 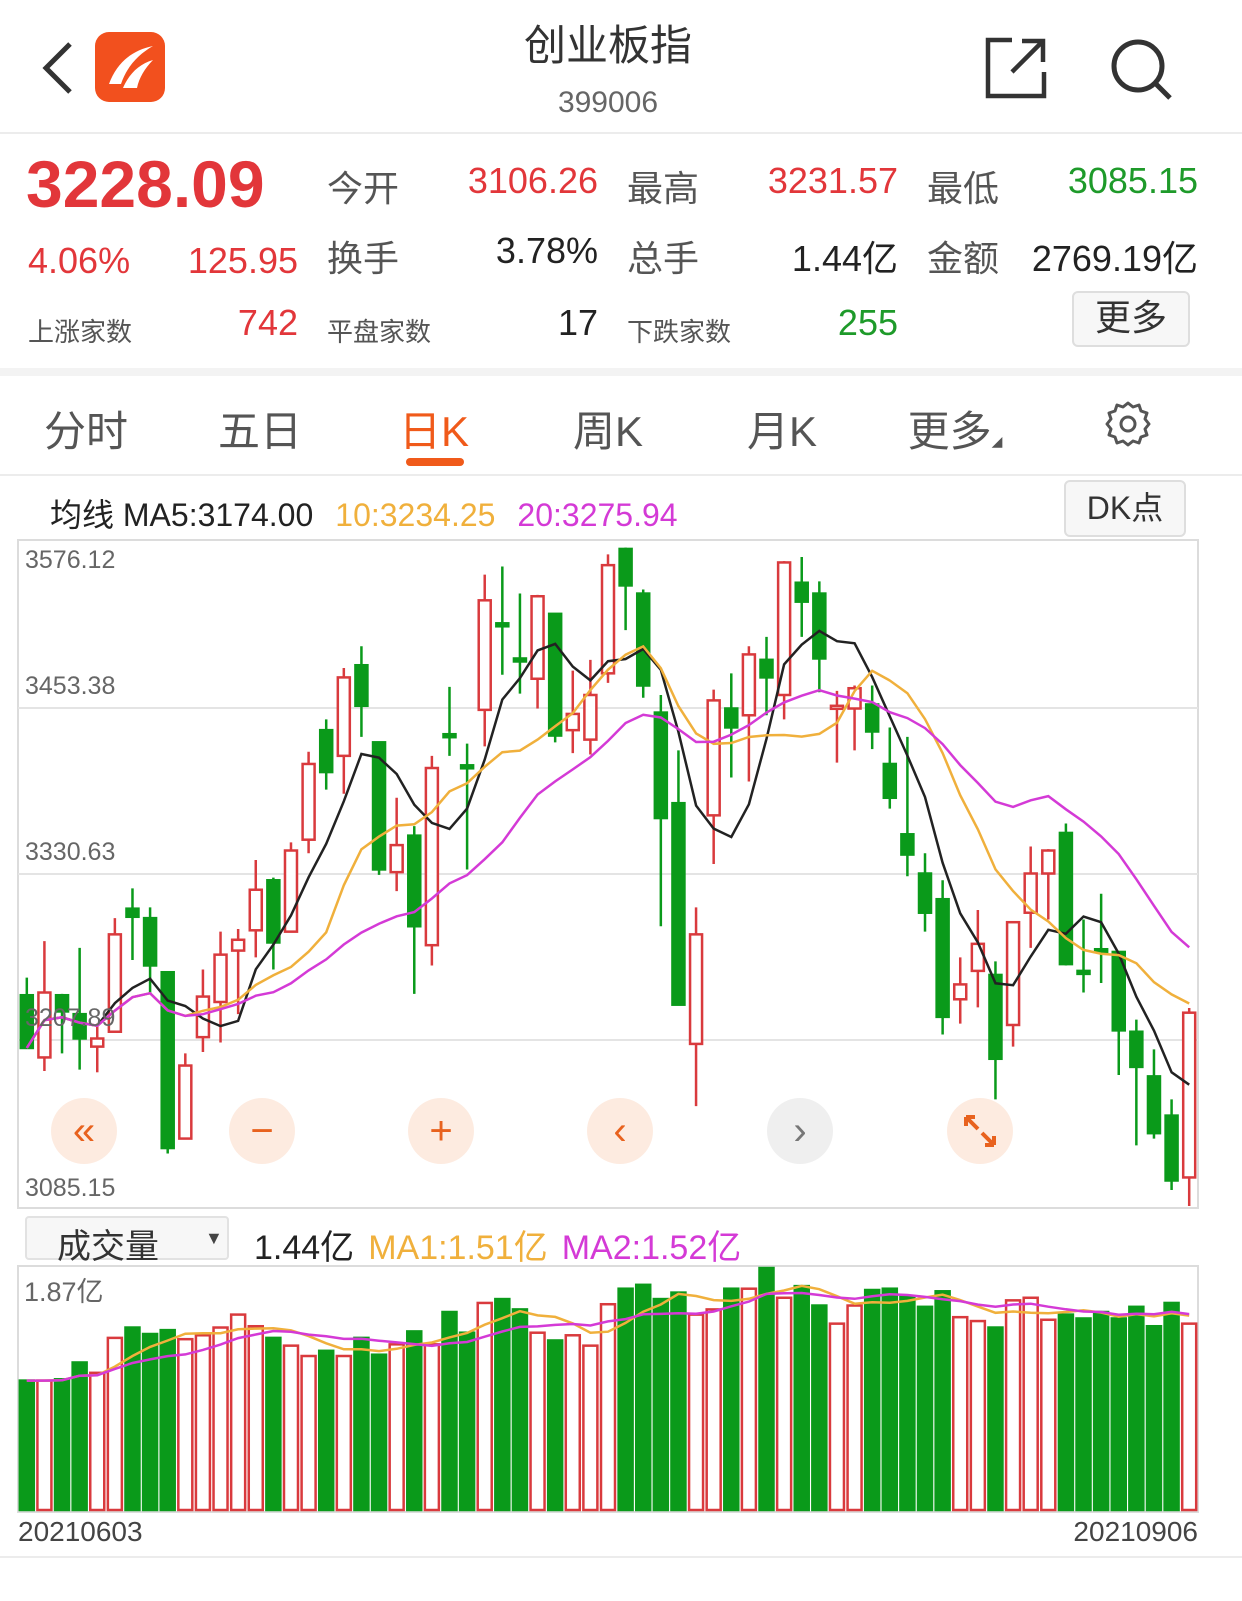 I want to click on chevron-left-icon: ‹, so click(x=620, y=1130).